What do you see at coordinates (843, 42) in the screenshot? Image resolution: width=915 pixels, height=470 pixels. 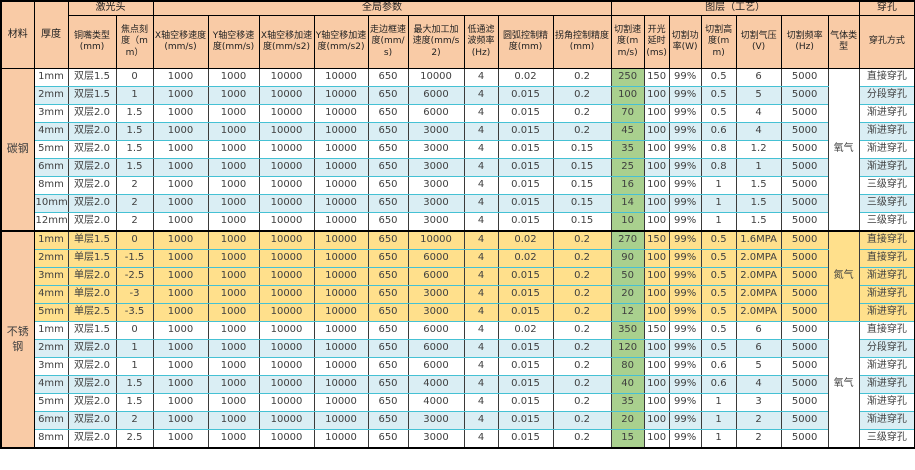 I see `column-header-cut-frequency: 气体类型` at bounding box center [843, 42].